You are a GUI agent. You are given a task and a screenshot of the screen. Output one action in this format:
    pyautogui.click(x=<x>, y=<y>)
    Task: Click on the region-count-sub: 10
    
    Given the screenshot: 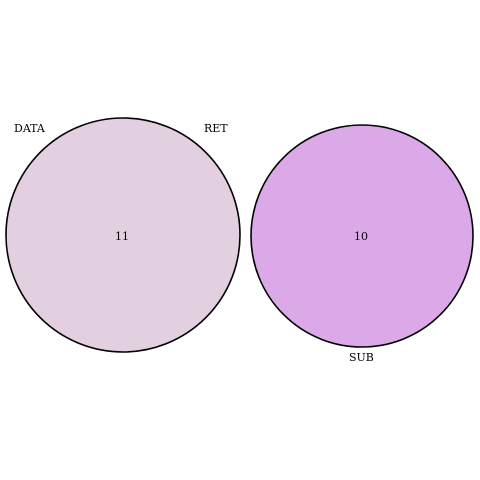 What is the action you would take?
    pyautogui.click(x=361, y=236)
    